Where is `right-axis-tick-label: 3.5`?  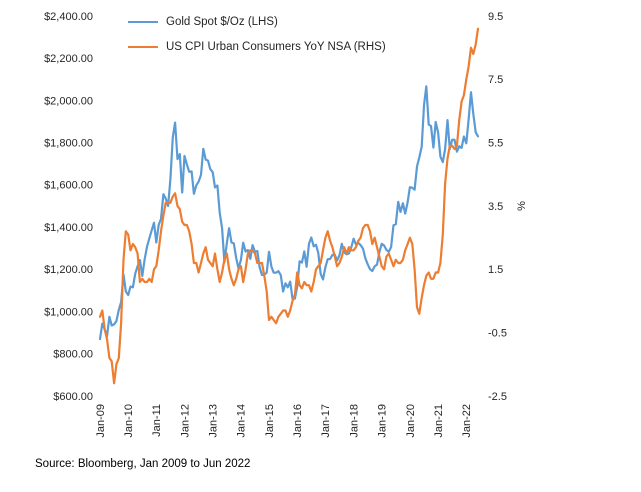
right-axis-tick-label: 3.5 is located at coordinates (495, 207).